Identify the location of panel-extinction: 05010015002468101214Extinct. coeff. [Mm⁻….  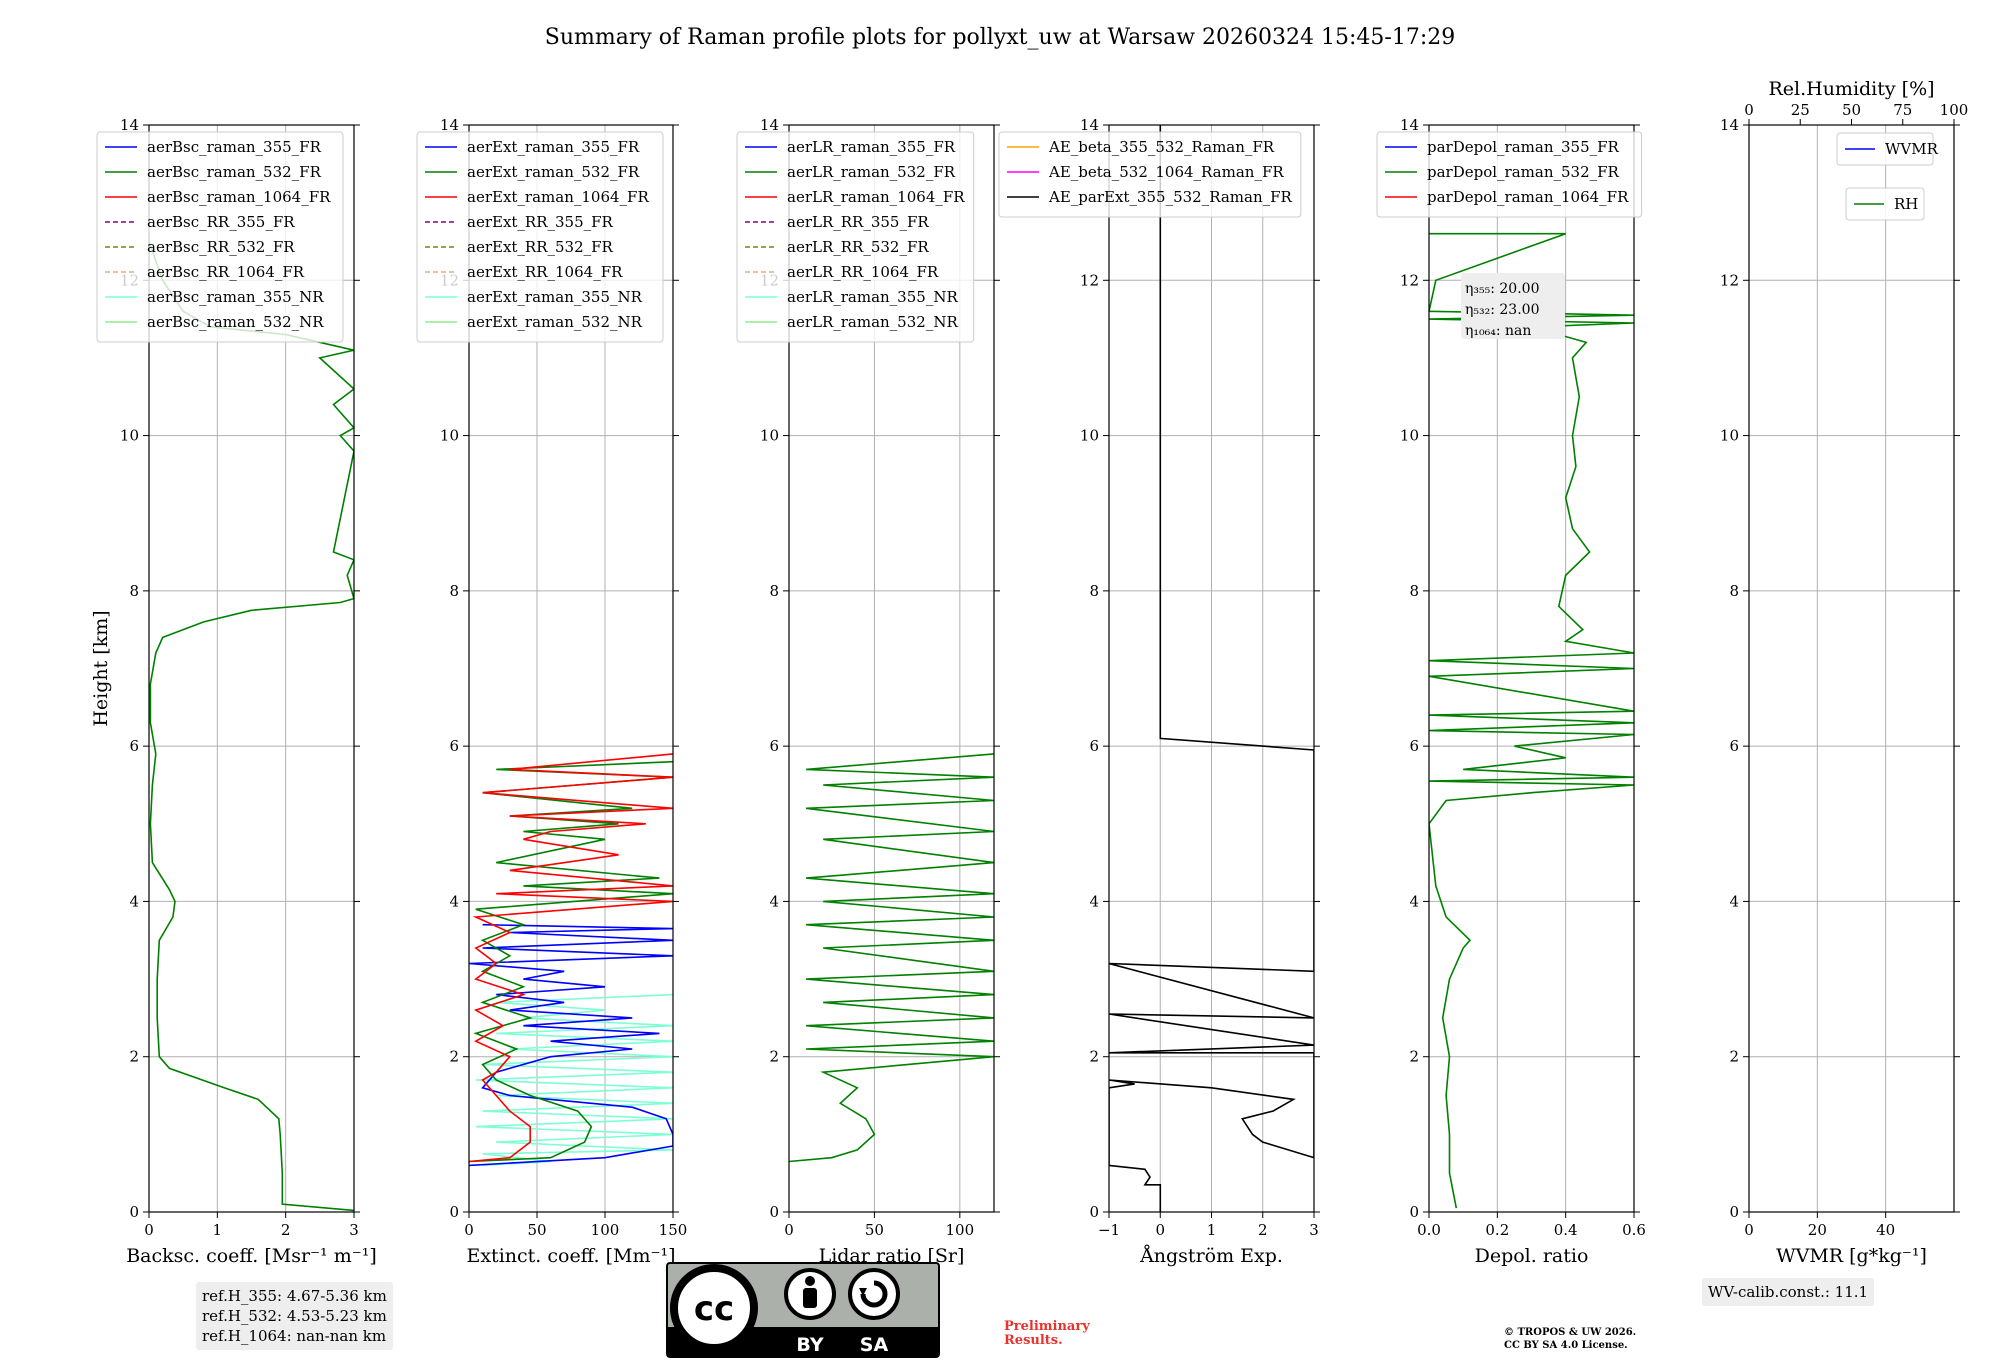
(552, 691).